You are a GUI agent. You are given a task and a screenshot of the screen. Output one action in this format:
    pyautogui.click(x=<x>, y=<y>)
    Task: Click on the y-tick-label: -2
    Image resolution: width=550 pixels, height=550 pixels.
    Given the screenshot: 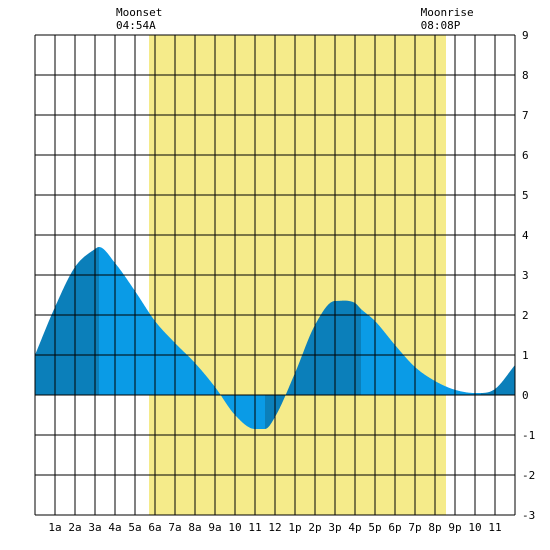 What is the action you would take?
    pyautogui.click(x=528, y=475)
    